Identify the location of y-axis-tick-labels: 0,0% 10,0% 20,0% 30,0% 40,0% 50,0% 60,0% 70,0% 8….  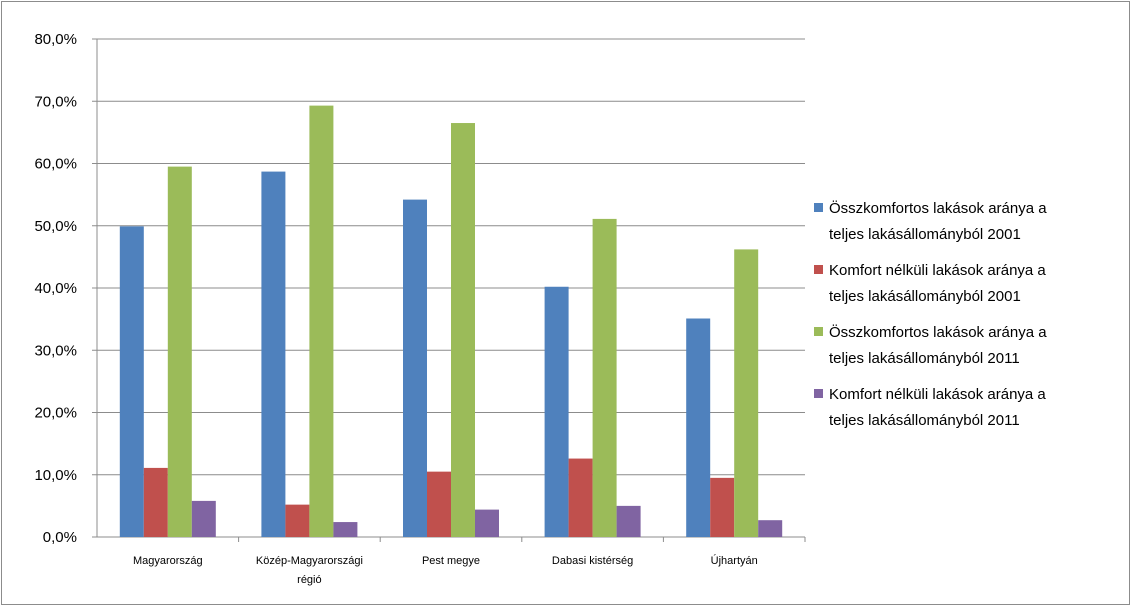
(55, 288).